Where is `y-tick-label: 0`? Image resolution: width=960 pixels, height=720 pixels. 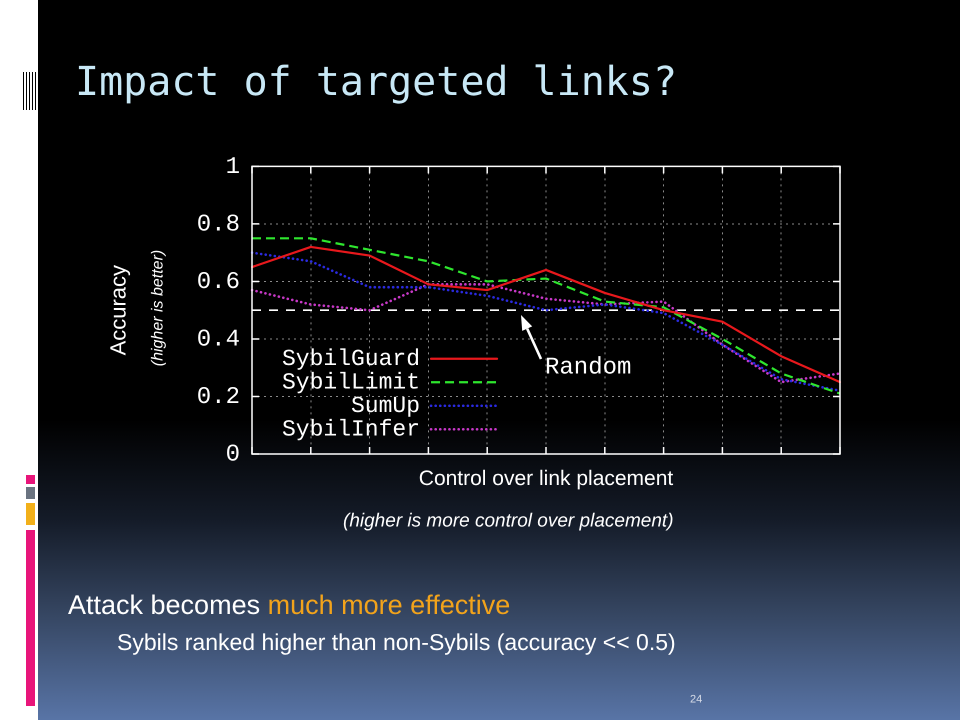 y-tick-label: 0 is located at coordinates (233, 454).